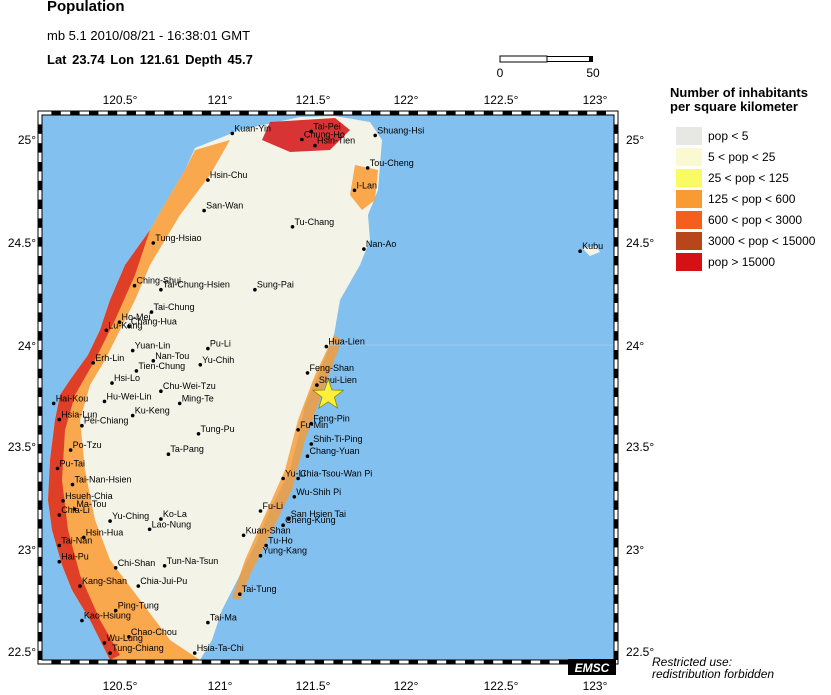 The height and width of the screenshot is (695, 831). Describe the element at coordinates (252, 128) in the screenshot. I see `place-label: Kuan-Yin` at that location.